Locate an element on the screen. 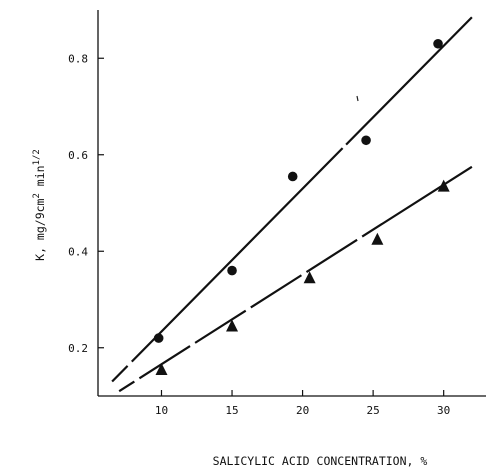 The height and width of the screenshot is (473, 499). x-axis-title: SALICYLIC ACID CONCENTRATION, % is located at coordinates (320, 461).